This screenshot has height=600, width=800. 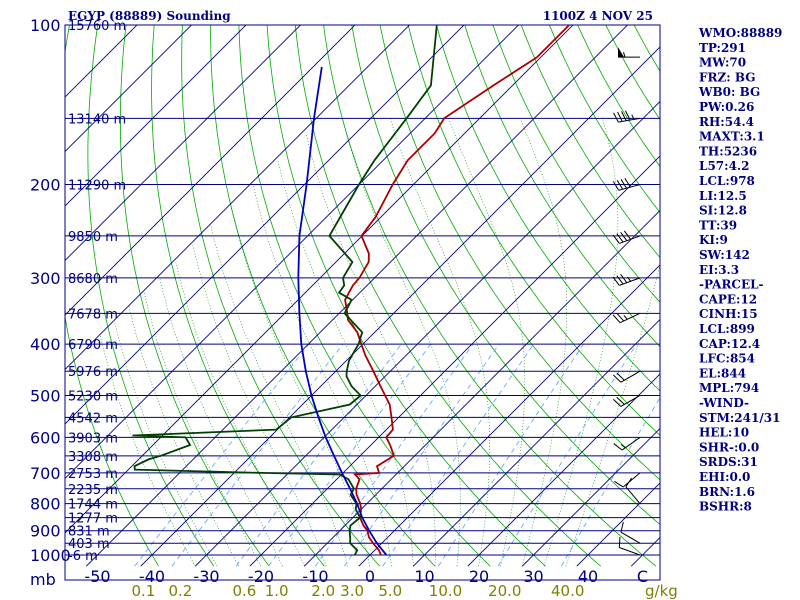 What do you see at coordinates (732, 137) in the screenshot?
I see `index-value: MAXT:3.1` at bounding box center [732, 137].